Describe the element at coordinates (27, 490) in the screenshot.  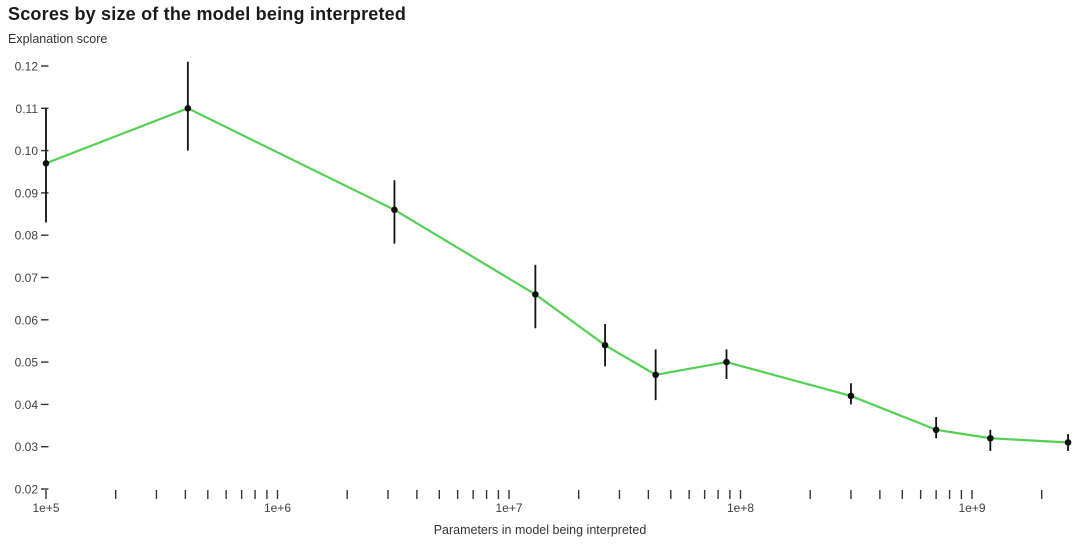
I see `y-tick-label: 0.02` at that location.